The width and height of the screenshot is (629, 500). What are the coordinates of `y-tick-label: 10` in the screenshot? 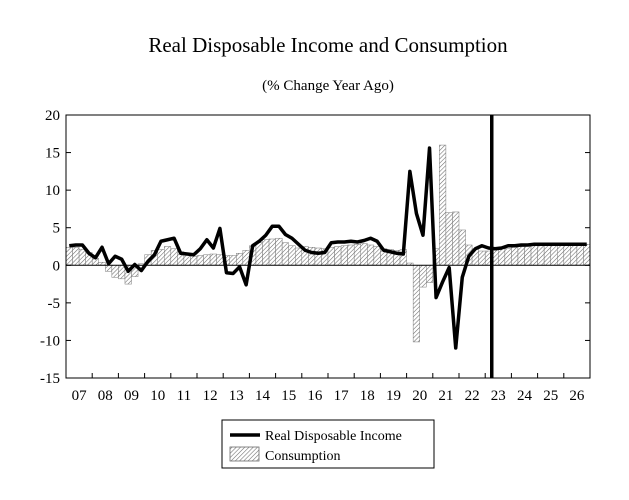 It's located at (52, 191).